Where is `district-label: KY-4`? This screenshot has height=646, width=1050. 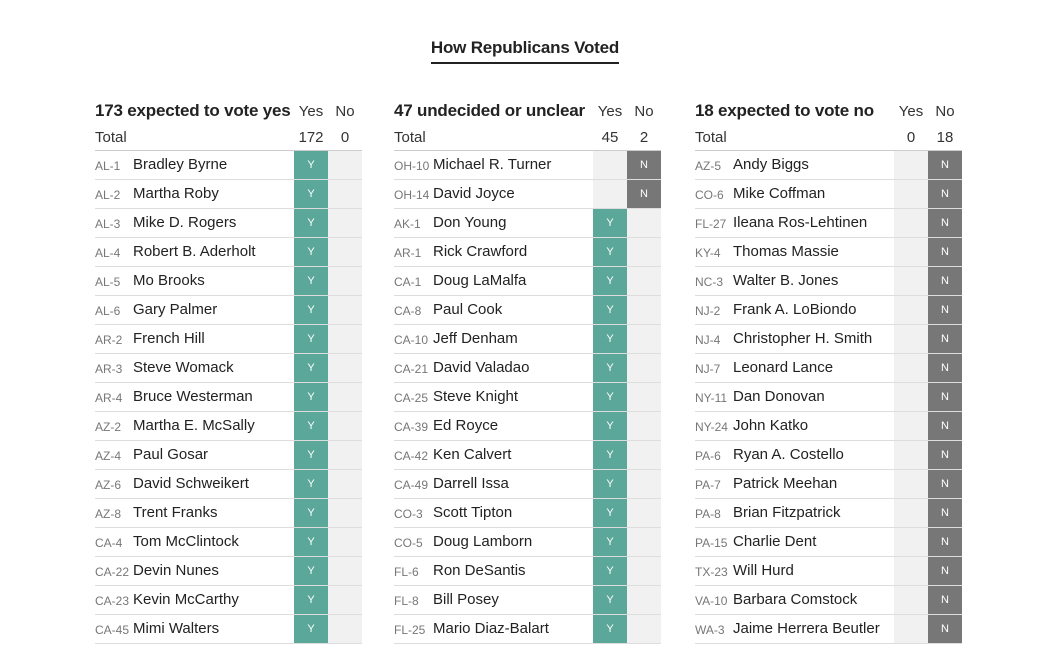
district-label: KY-4 is located at coordinates (708, 253).